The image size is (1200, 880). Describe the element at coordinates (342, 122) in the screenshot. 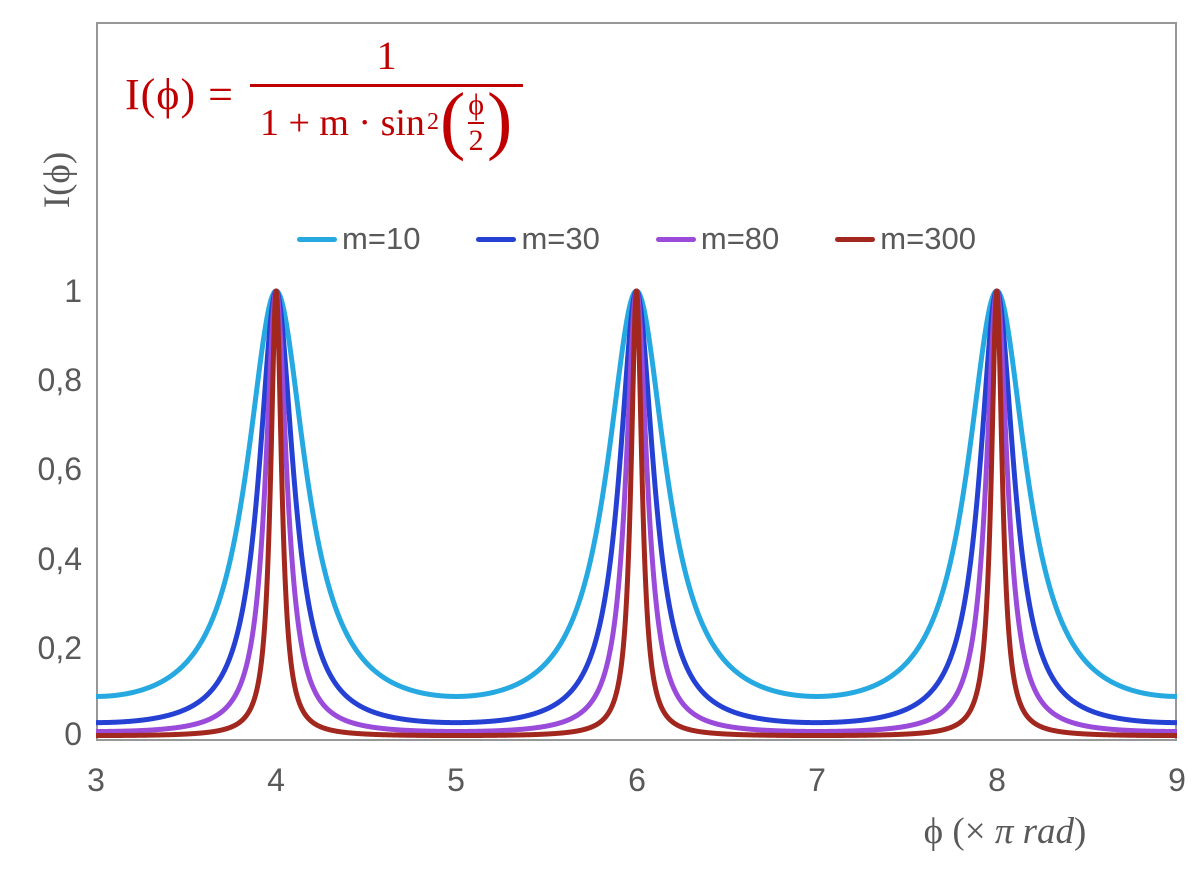

I see `formula-denominator-text: 1 + m · sin` at that location.